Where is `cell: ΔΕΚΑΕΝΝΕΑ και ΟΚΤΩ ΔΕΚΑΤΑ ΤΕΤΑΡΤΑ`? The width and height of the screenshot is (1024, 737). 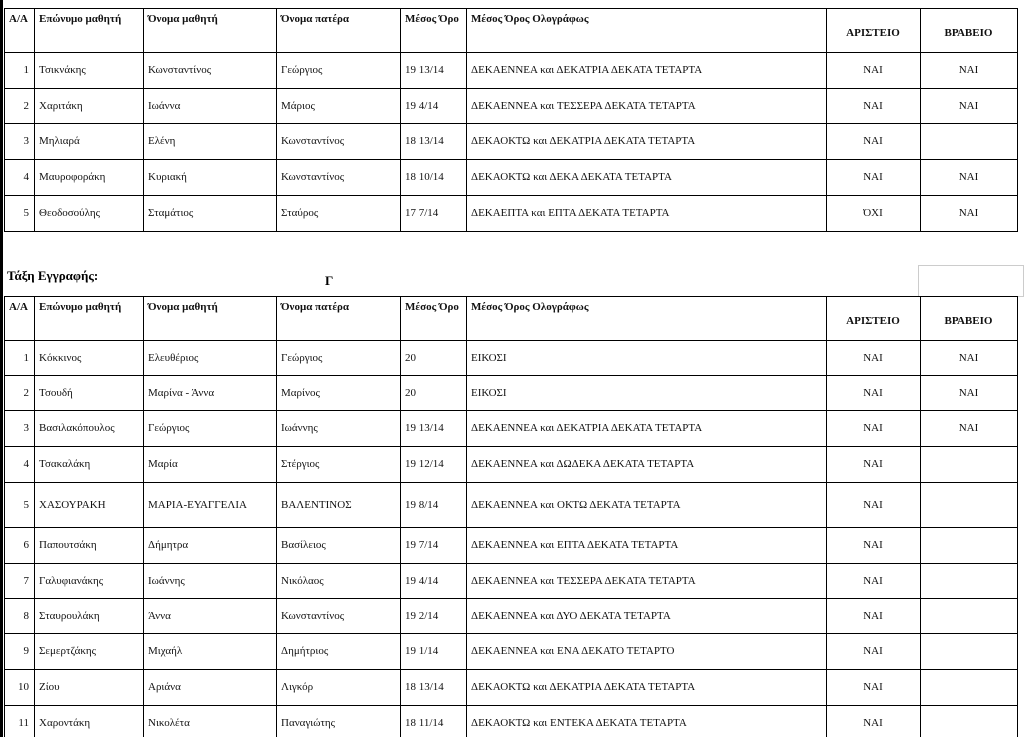 cell: ΔΕΚΑΕΝΝΕΑ και ΟΚΤΩ ΔΕΚΑΤΑ ΤΕΤΑΡΤΑ is located at coordinates (646, 505).